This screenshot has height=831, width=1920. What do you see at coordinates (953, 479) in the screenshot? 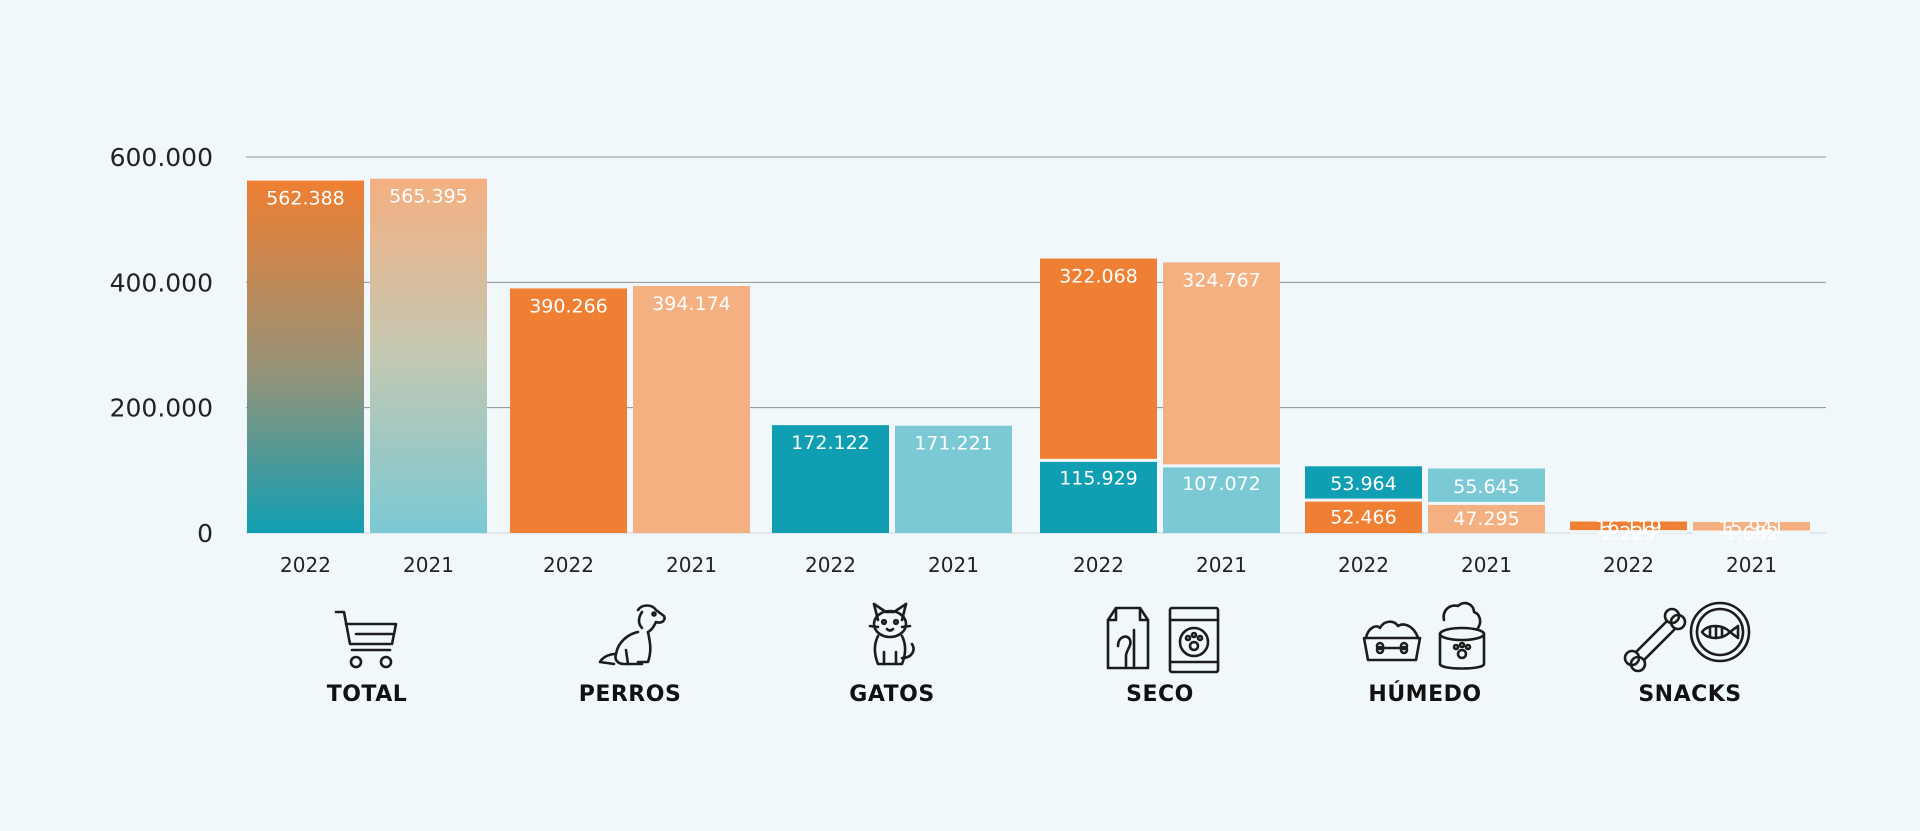
I see `bar-gatos-2021-seg0` at bounding box center [953, 479].